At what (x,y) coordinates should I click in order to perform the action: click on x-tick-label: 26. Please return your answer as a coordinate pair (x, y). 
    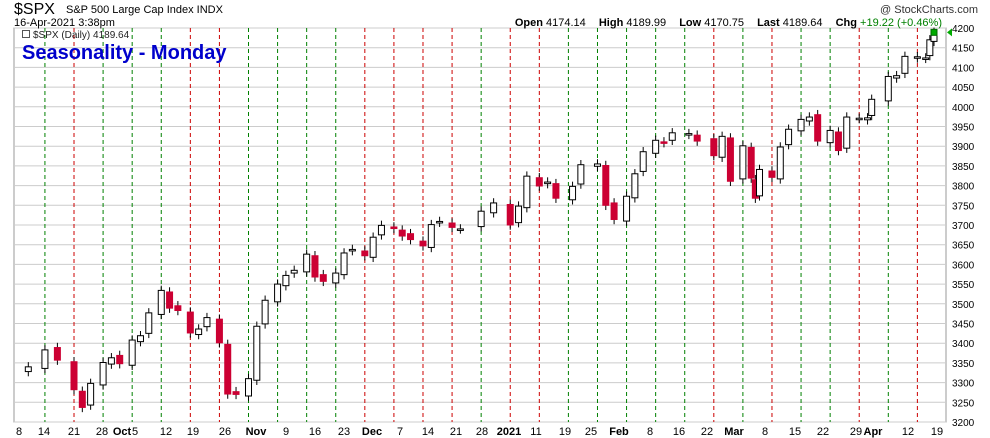
    Looking at the image, I should click on (225, 432).